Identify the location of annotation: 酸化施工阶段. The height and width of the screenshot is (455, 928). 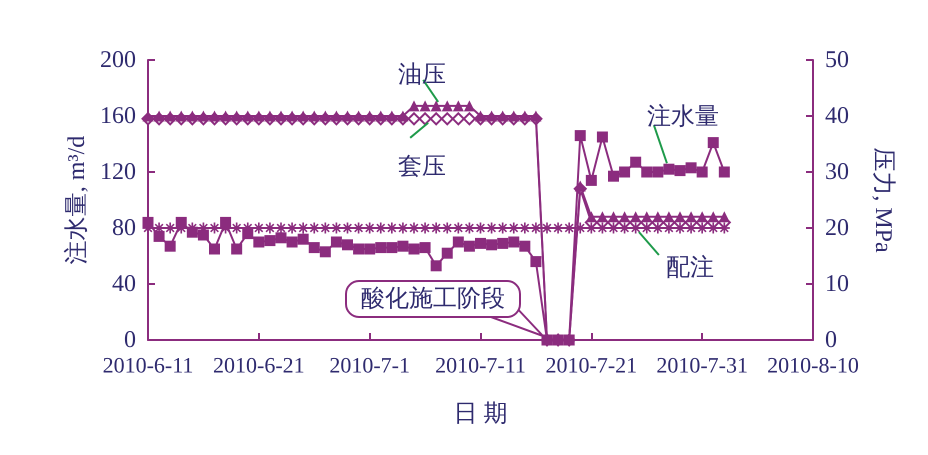
(433, 299).